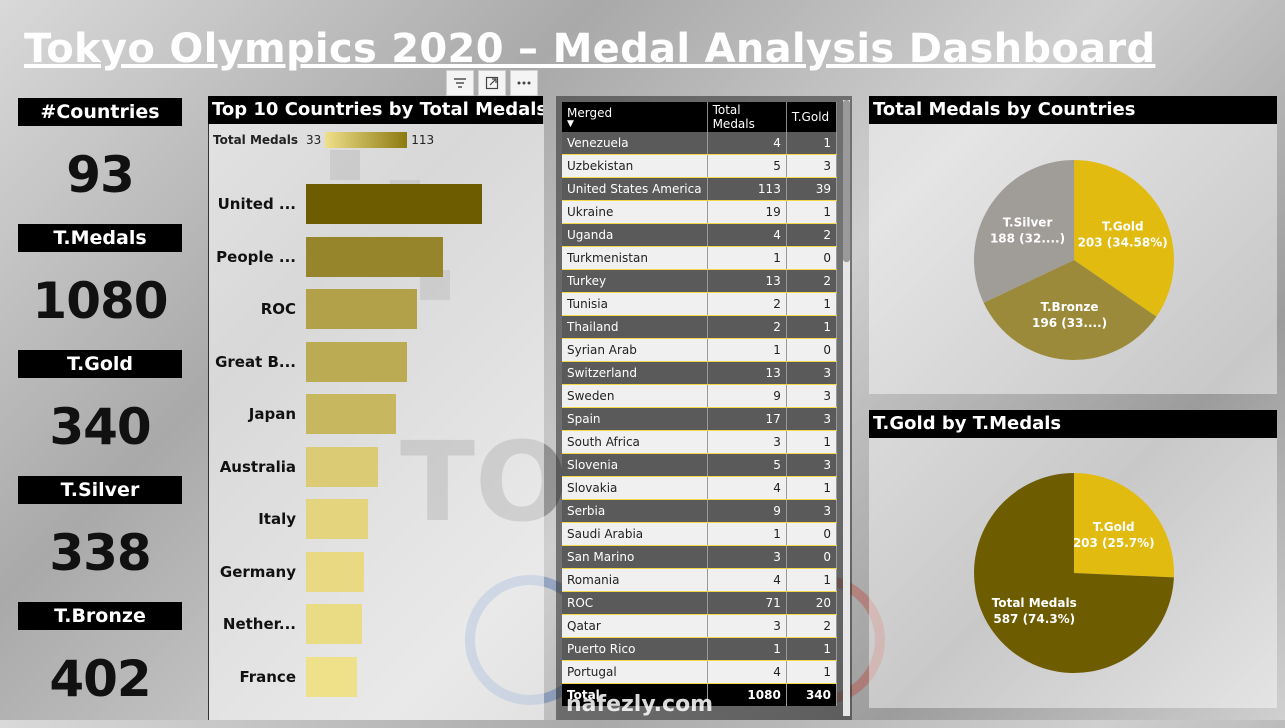  Describe the element at coordinates (700, 511) in the screenshot. I see `table-row: Serbia 9 3` at that location.